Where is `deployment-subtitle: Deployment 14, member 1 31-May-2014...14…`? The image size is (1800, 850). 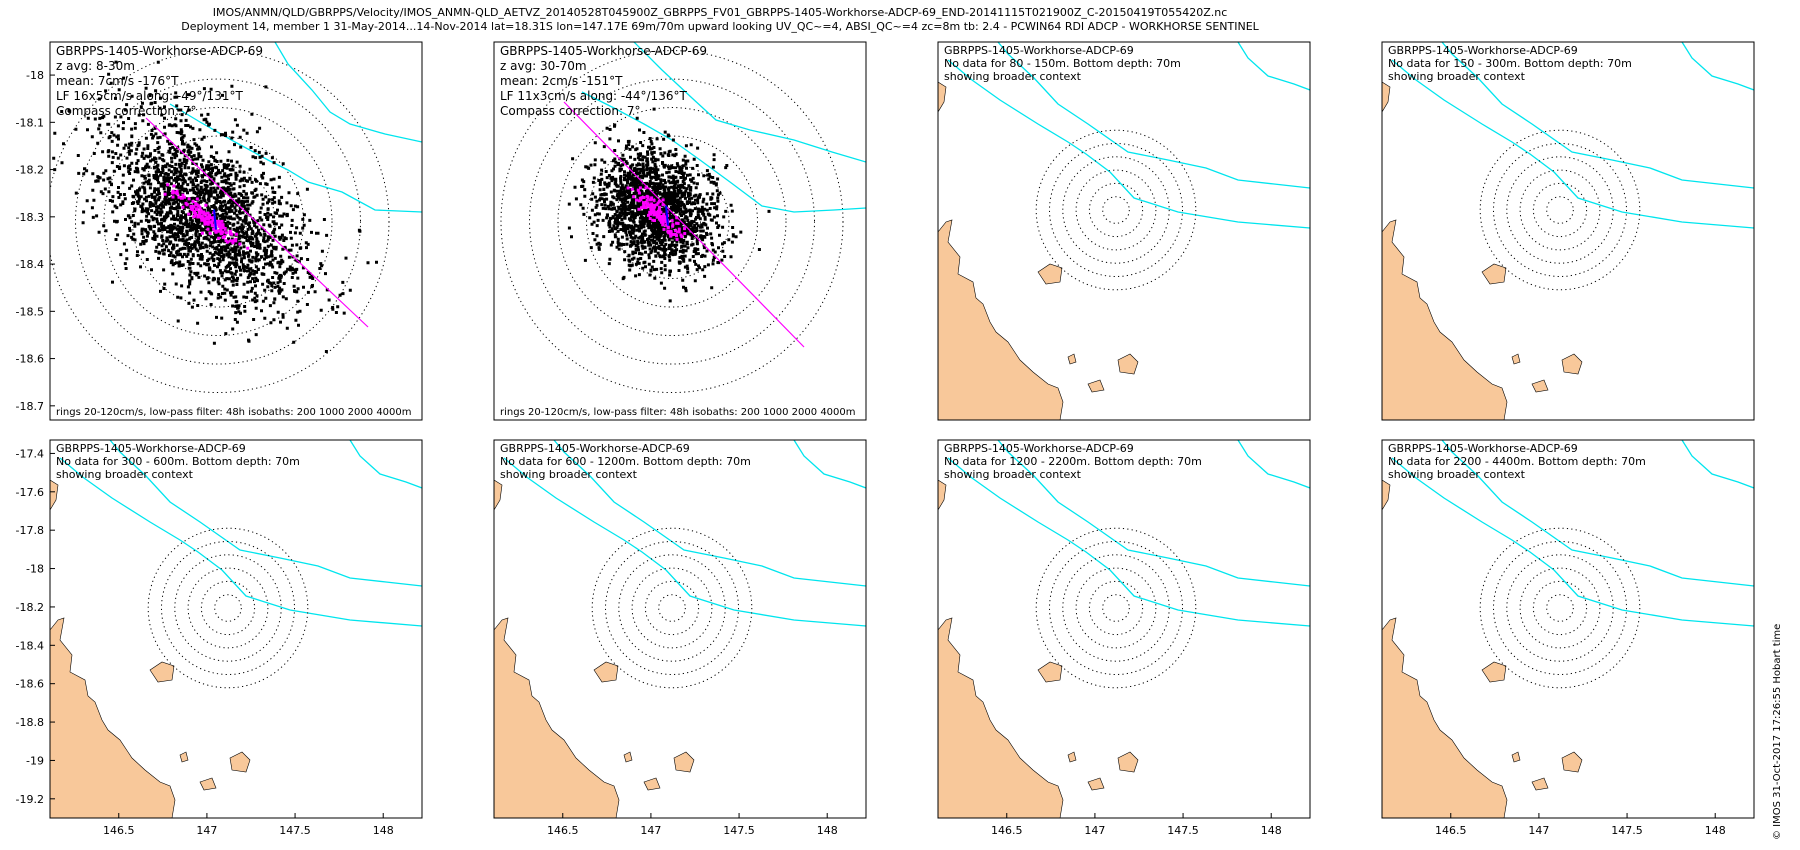
deployment-subtitle: Deployment 14, member 1 31-May-2014...14… is located at coordinates (720, 26).